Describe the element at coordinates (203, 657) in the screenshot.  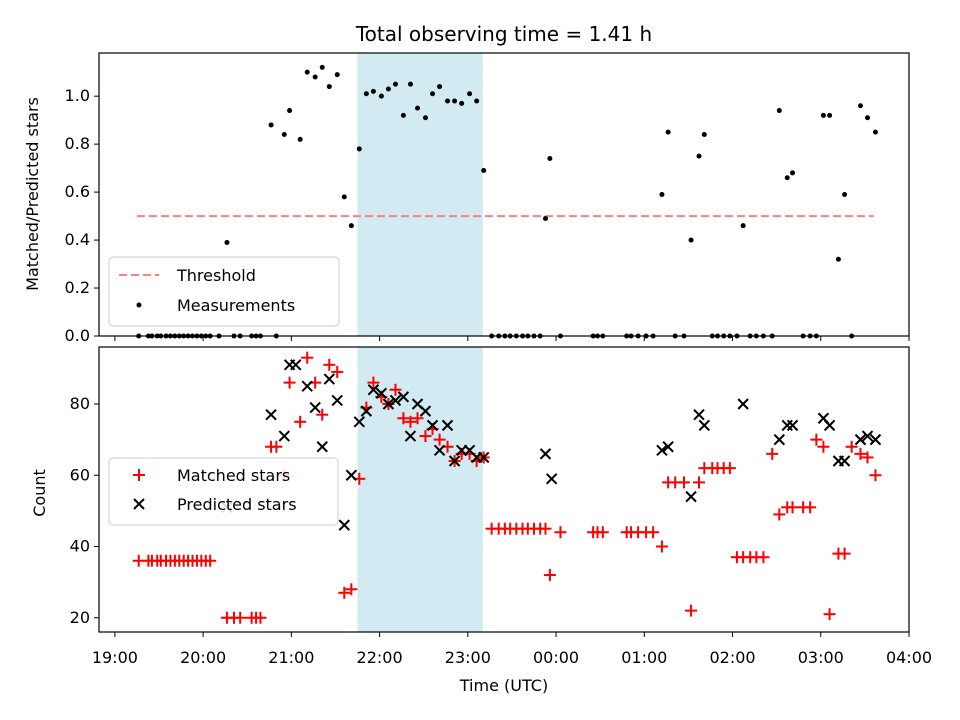
I see `x-tick-label: 20:00` at that location.